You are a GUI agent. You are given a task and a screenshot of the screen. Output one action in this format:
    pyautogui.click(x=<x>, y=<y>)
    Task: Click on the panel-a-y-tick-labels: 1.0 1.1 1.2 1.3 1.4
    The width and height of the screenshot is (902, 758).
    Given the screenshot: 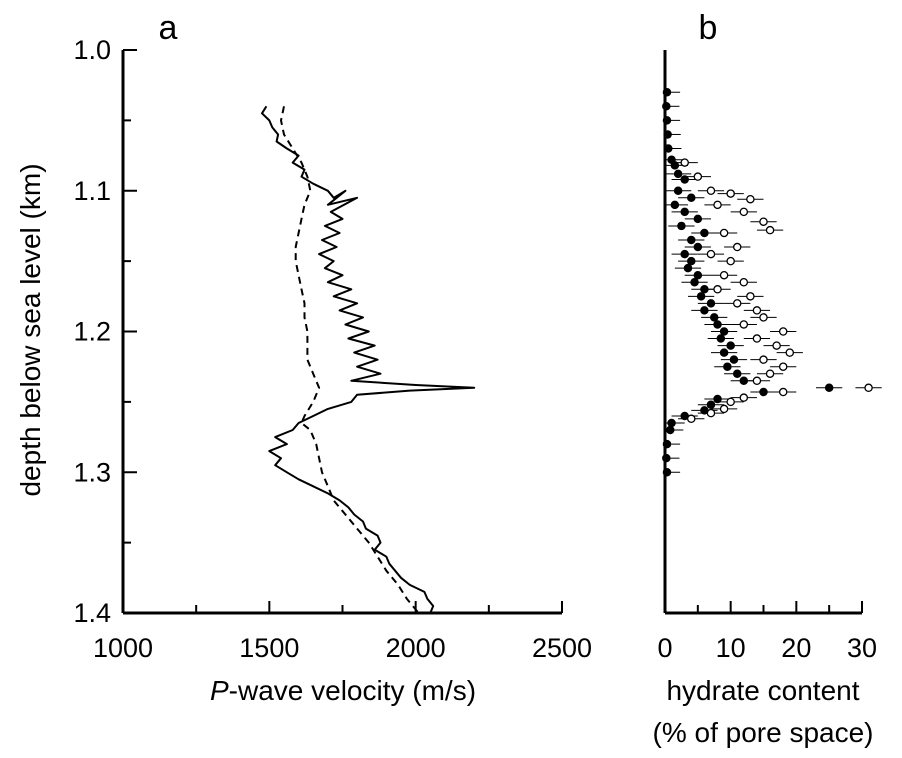 What is the action you would take?
    pyautogui.click(x=92, y=331)
    